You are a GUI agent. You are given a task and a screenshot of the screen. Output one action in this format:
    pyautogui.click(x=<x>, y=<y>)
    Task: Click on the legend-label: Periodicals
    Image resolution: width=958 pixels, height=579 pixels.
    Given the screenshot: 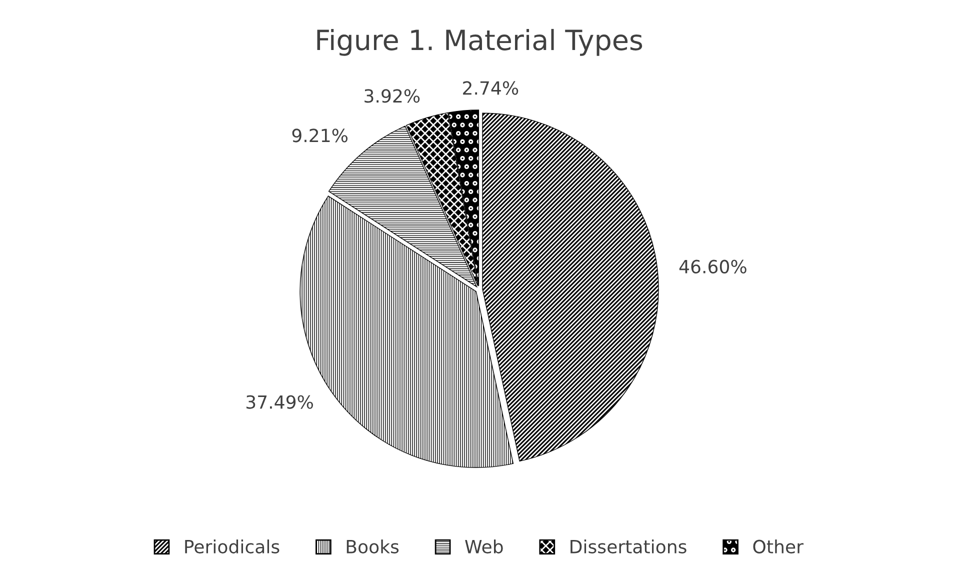 What is the action you would take?
    pyautogui.click(x=232, y=546)
    